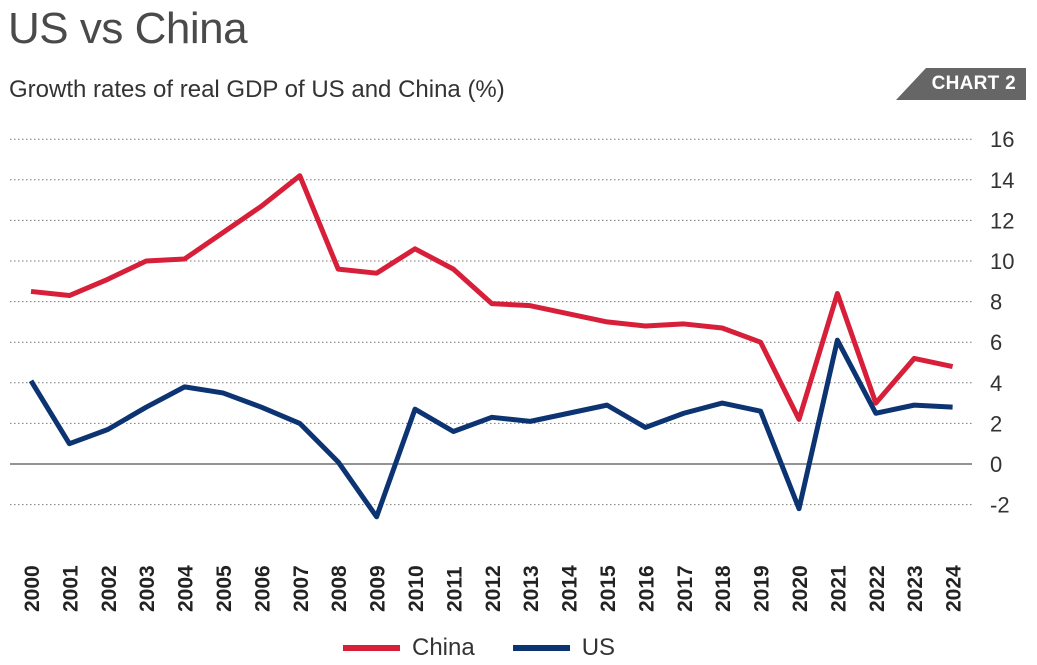  What do you see at coordinates (996, 423) in the screenshot?
I see `y-tick-label: 2` at bounding box center [996, 423].